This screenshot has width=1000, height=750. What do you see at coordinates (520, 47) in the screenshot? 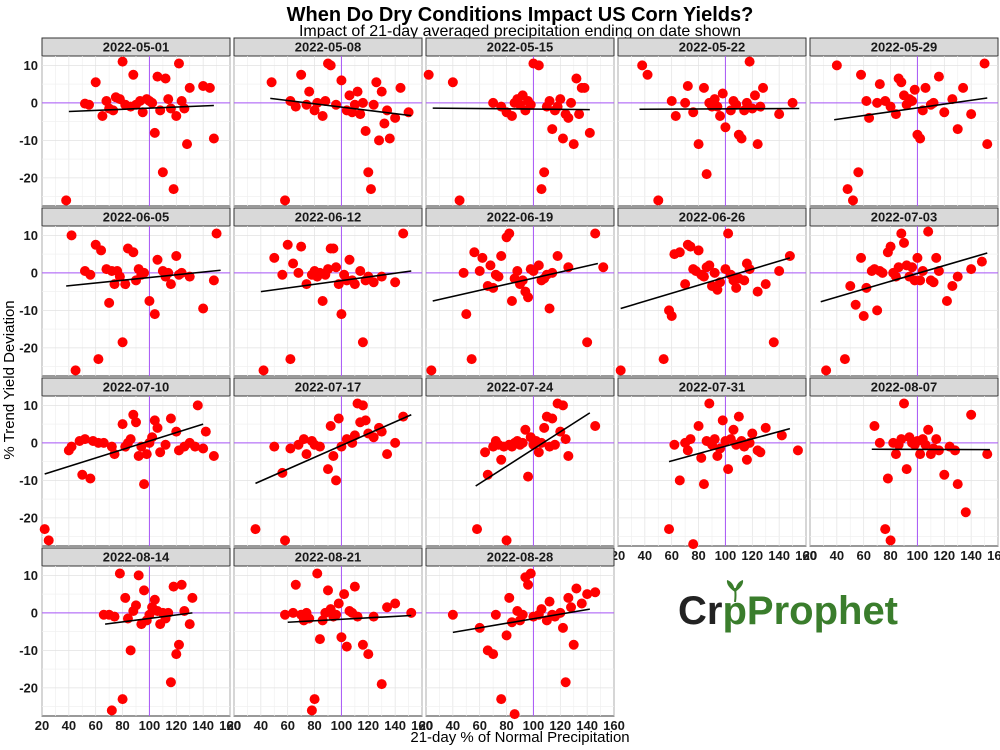
I see `facet-label: 2022-05-15` at bounding box center [520, 47].